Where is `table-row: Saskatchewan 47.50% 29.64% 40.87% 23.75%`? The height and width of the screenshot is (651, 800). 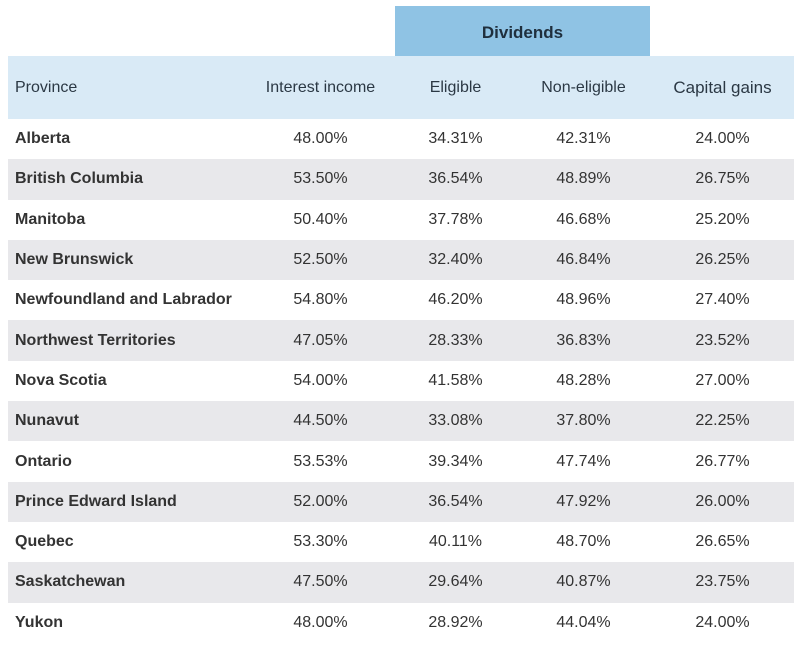
table-row: Saskatchewan 47.50% 29.64% 40.87% 23.75% is located at coordinates (401, 582).